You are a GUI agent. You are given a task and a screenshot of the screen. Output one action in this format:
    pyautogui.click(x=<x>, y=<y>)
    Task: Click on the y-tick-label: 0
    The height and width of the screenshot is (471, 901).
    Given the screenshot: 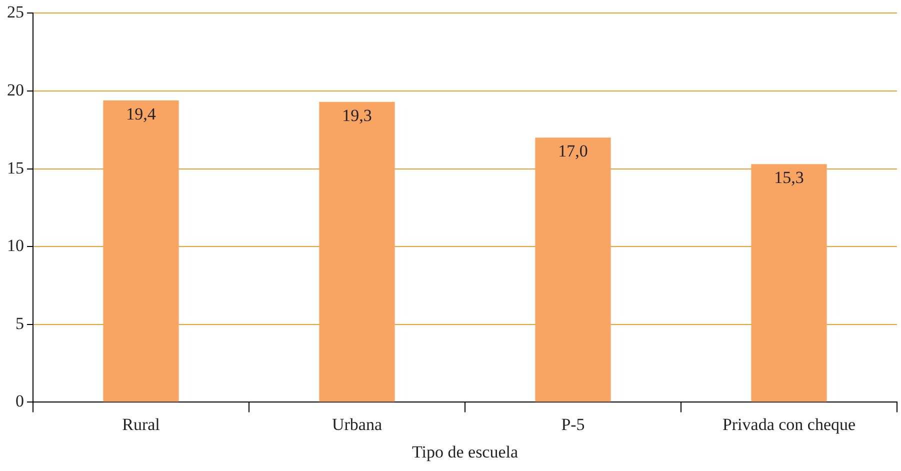 What is the action you would take?
    pyautogui.click(x=20, y=401)
    